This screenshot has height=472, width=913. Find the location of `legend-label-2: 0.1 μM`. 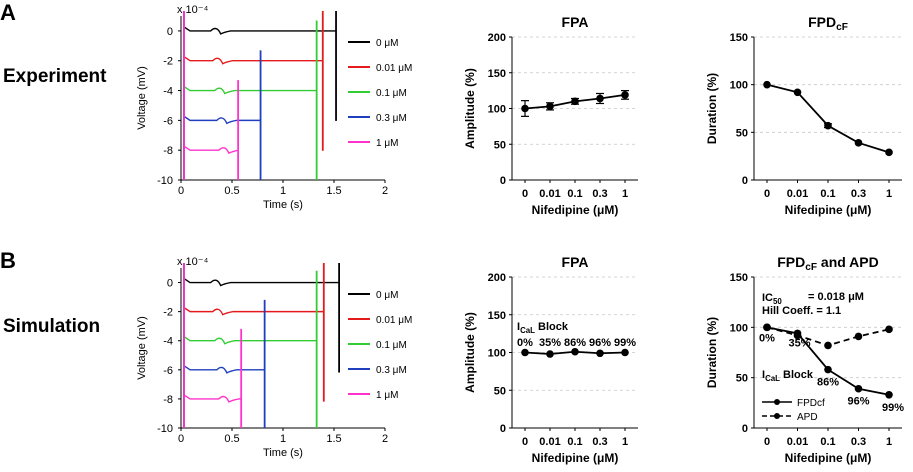

legend-label-2: 0.1 μM is located at coordinates (391, 93).